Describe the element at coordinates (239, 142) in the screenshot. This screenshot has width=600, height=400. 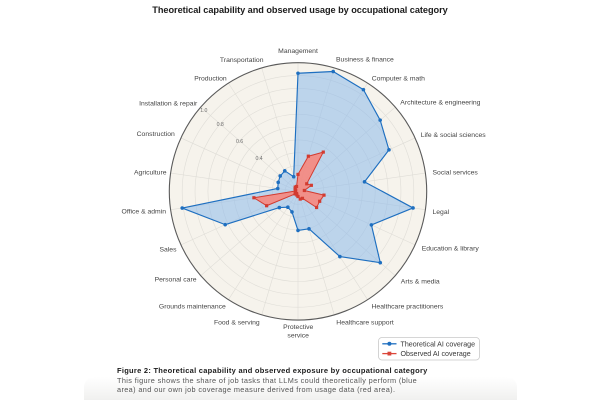
I see `svg-text: 0.6` at that location.